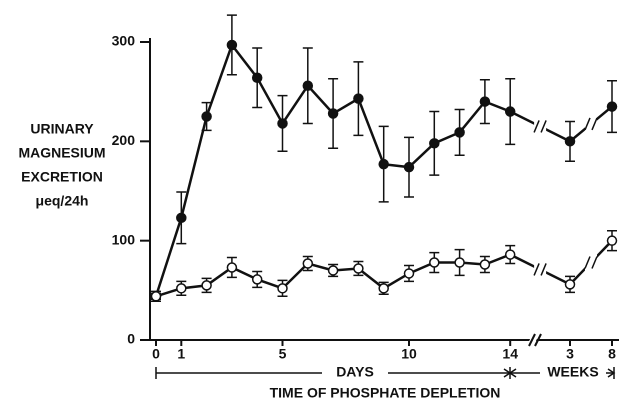  I want to click on segment-label: WEEKS, so click(572, 372).